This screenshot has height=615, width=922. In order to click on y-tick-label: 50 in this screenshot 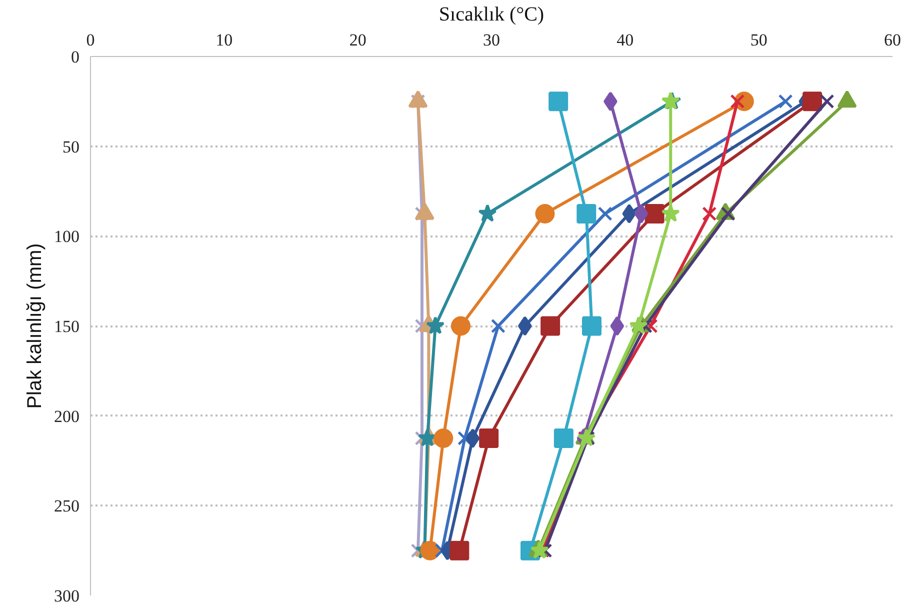, I will do `click(71, 146)`.